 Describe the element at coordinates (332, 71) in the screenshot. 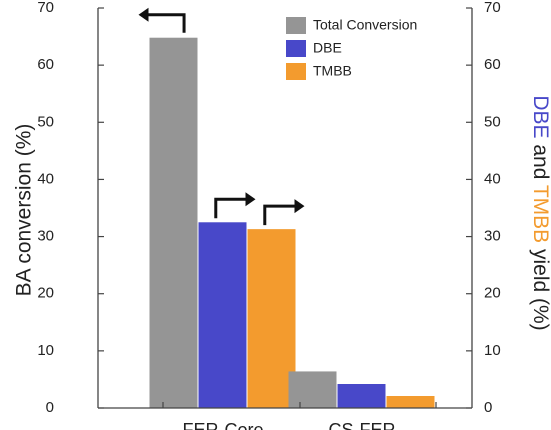

I see `legend-label: TMBB` at that location.